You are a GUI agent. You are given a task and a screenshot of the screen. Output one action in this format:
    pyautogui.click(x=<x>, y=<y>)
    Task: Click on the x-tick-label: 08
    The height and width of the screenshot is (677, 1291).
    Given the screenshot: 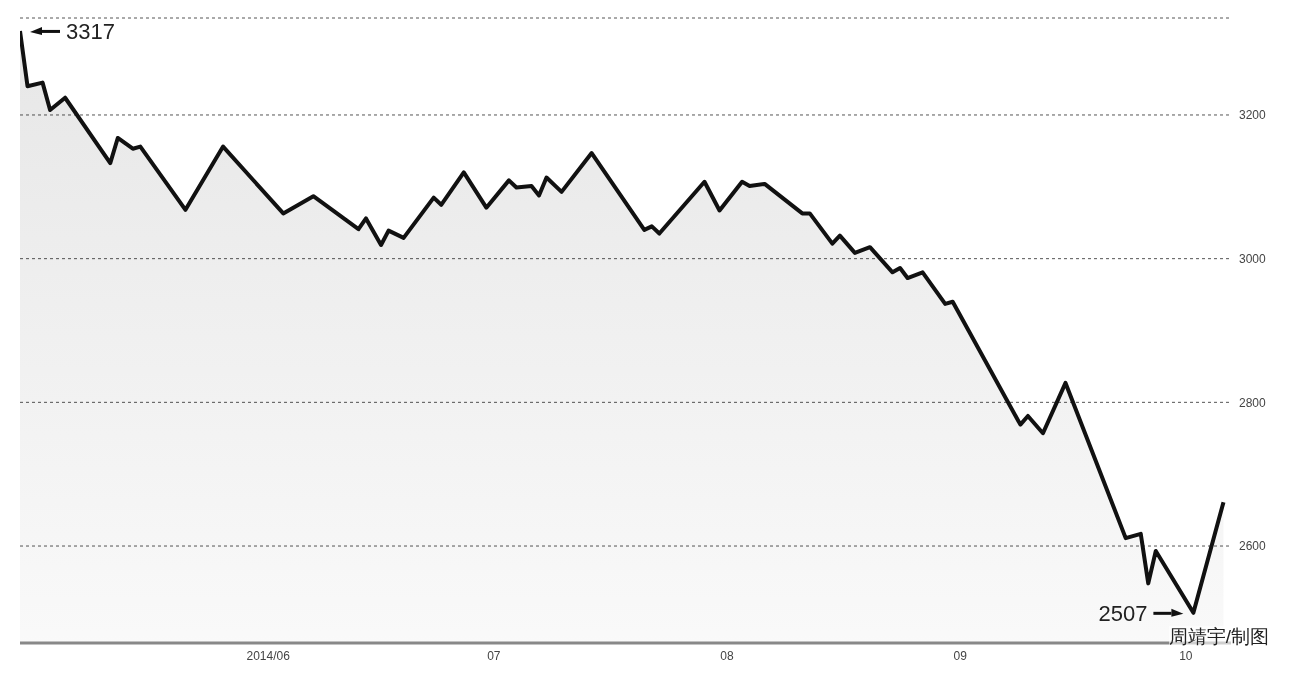 What is the action you would take?
    pyautogui.click(x=727, y=655)
    